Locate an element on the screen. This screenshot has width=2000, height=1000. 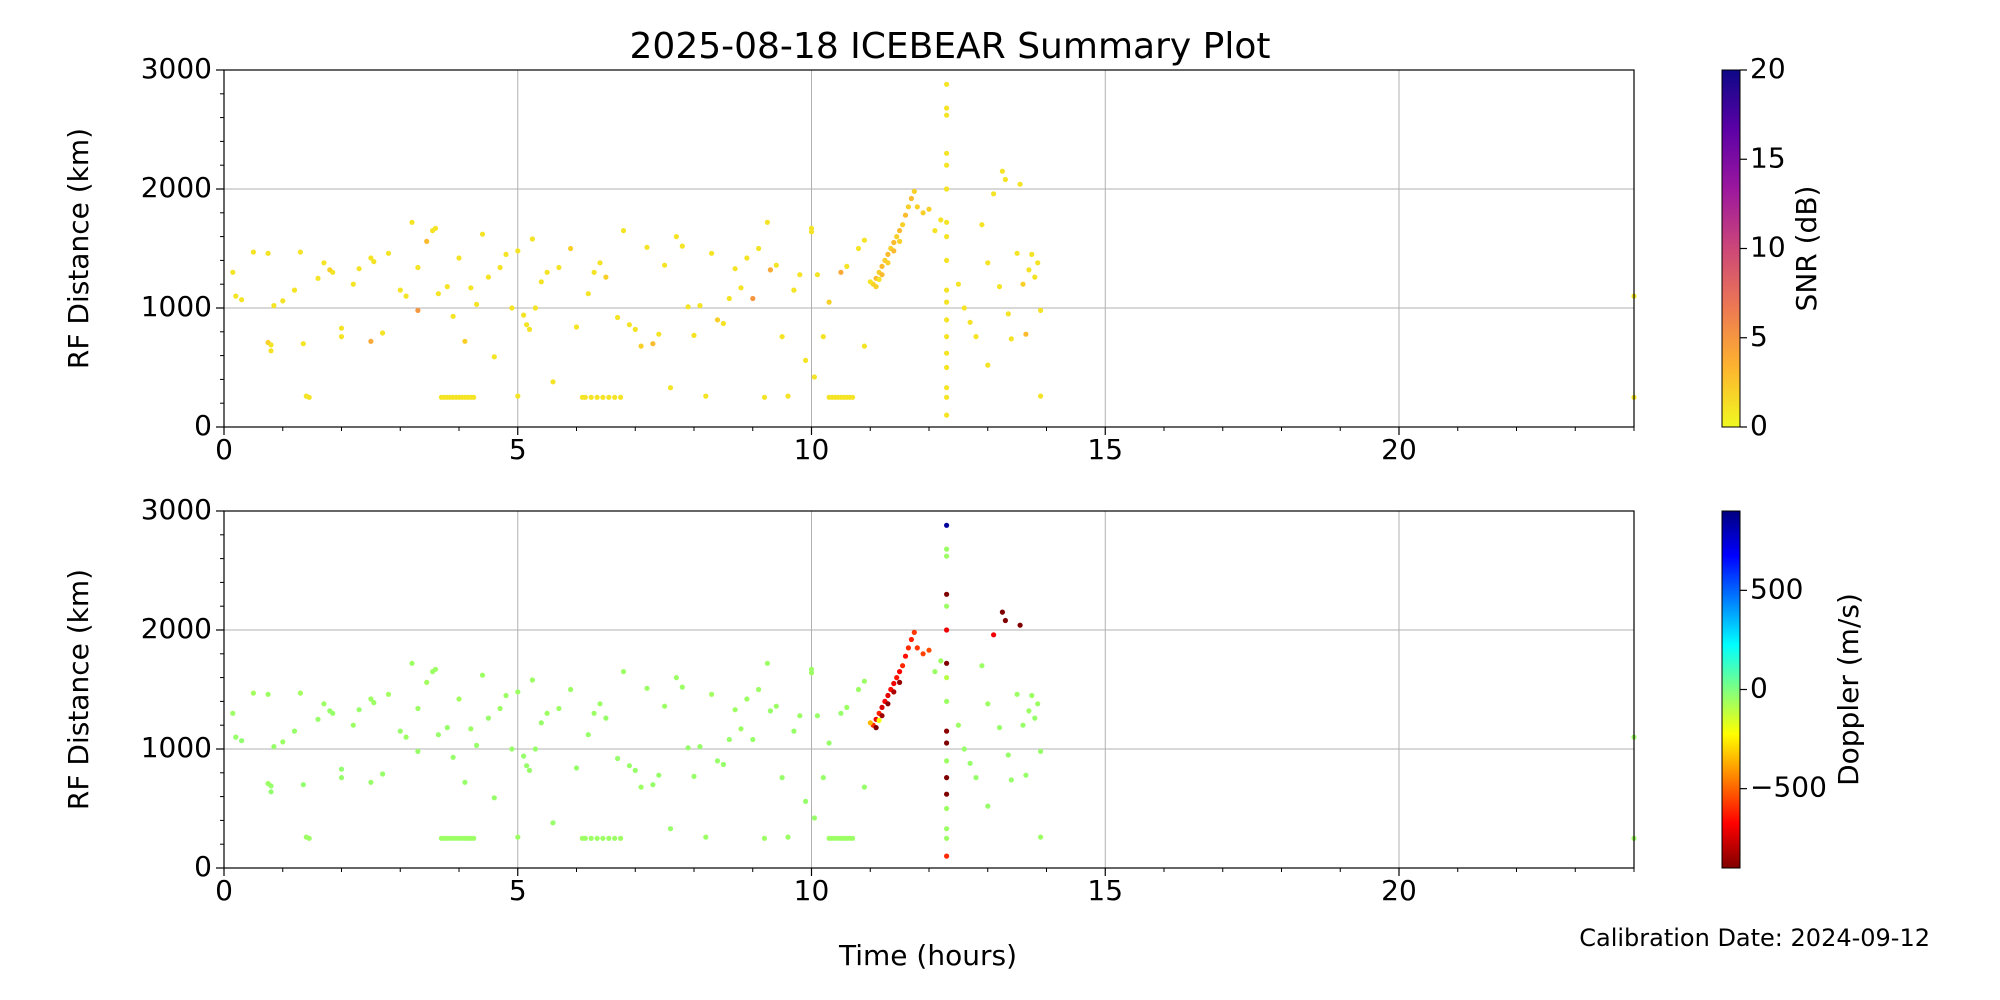
colorbar is located at coordinates (1731, 248).